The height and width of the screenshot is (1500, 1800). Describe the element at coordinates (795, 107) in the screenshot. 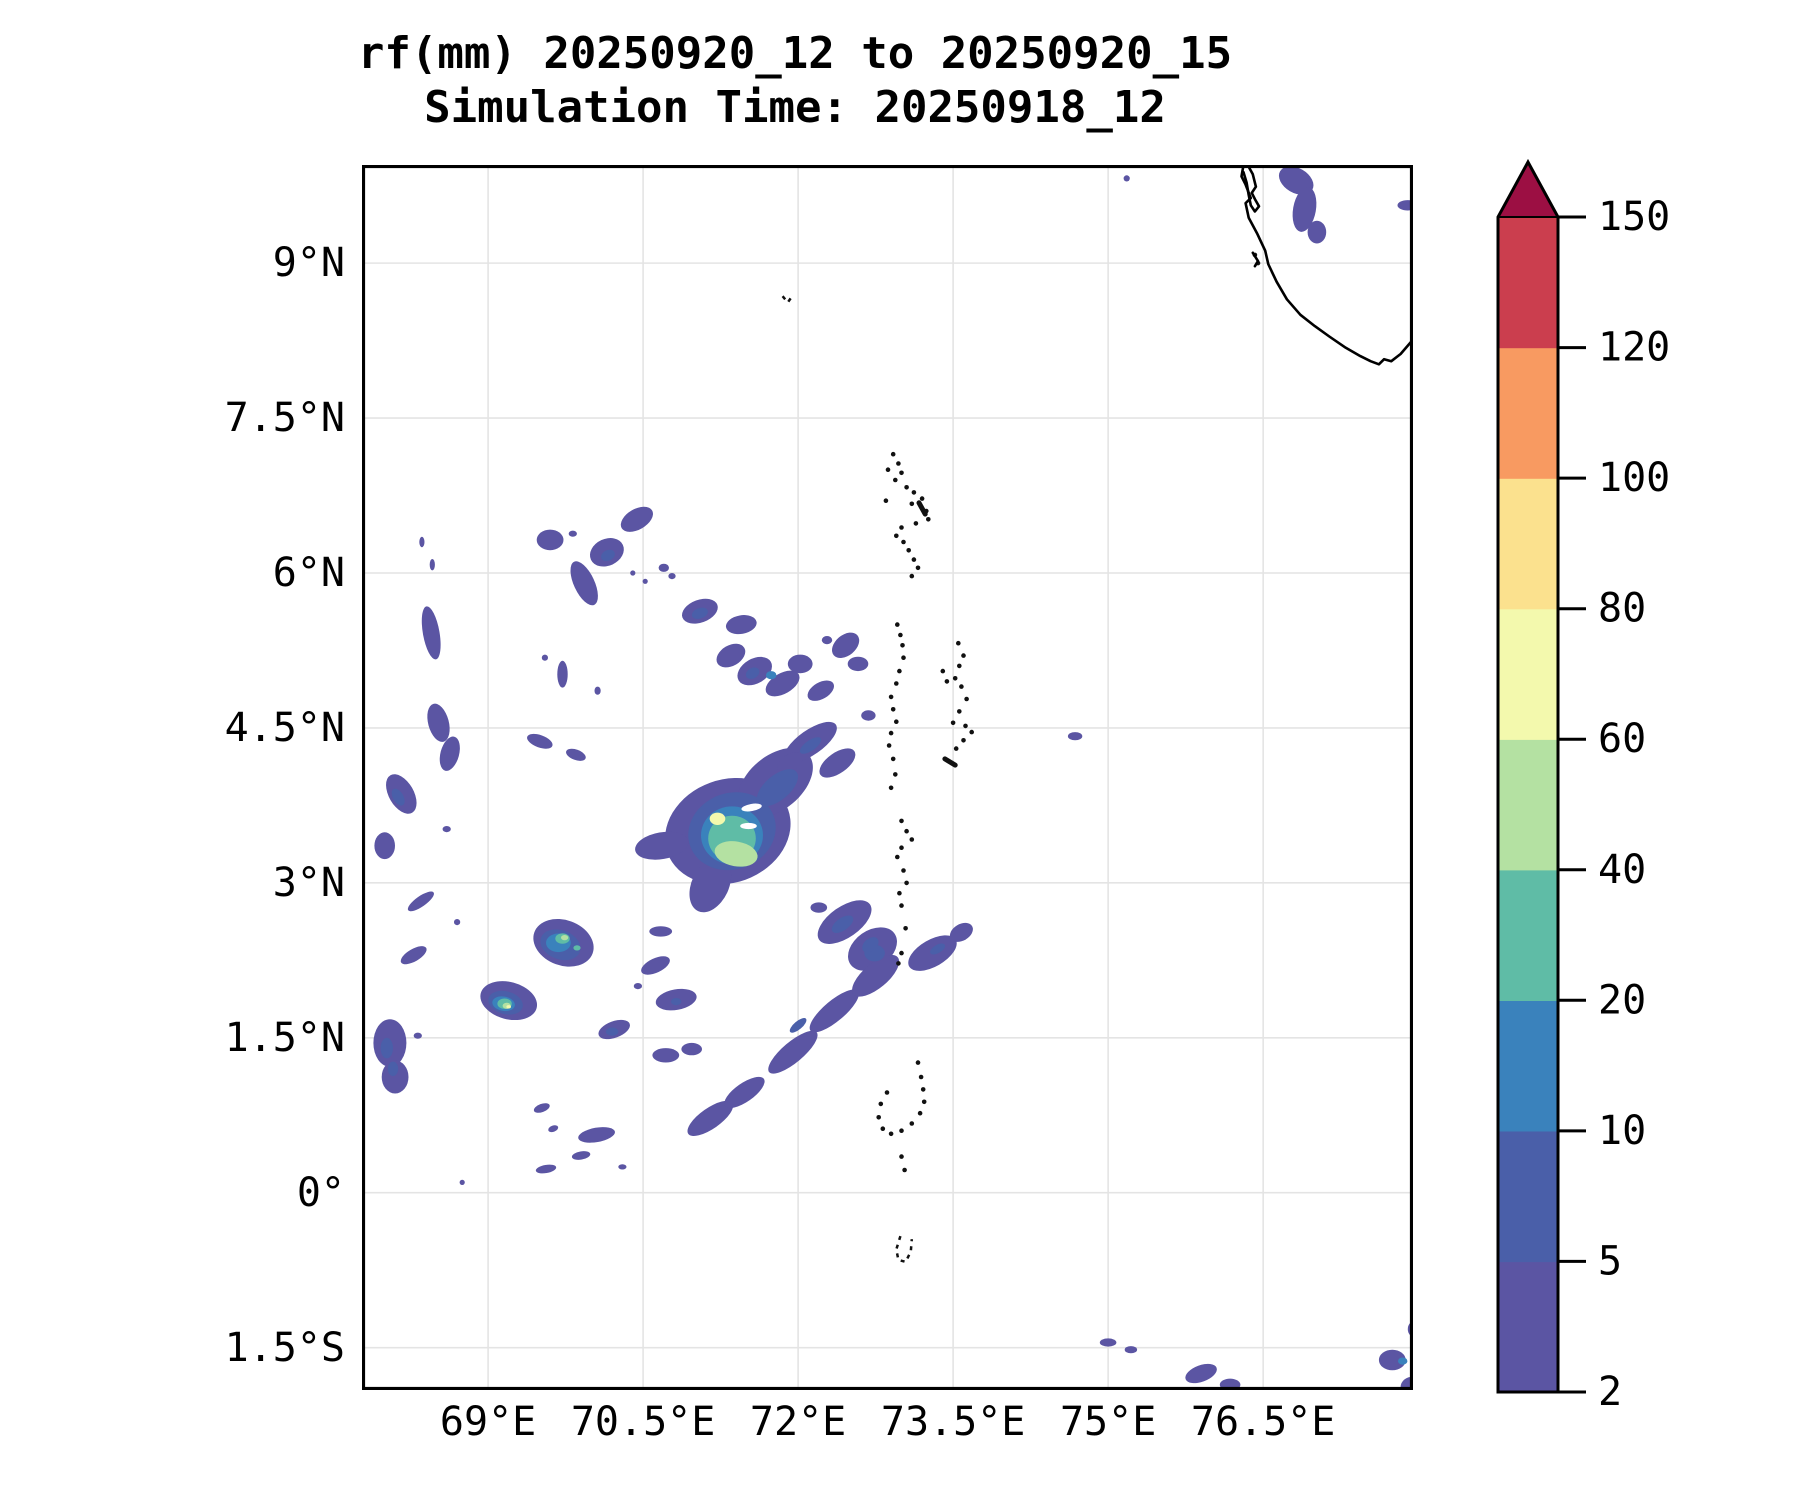

I see `chart-subtitle: Simulation Time: 20250918_12` at that location.